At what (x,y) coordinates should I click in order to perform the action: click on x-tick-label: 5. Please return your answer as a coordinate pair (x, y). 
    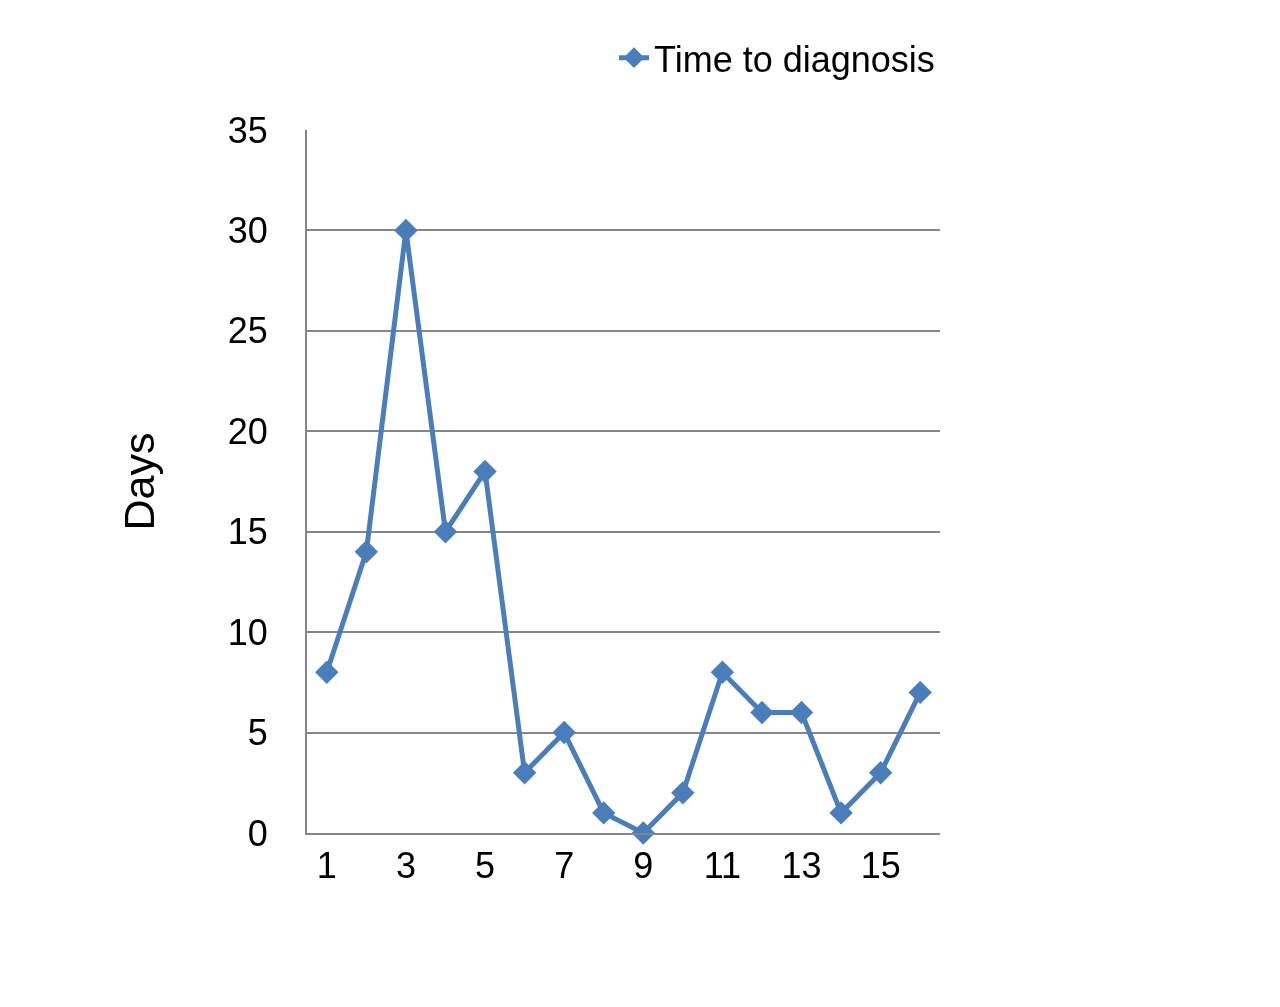
    Looking at the image, I should click on (485, 866).